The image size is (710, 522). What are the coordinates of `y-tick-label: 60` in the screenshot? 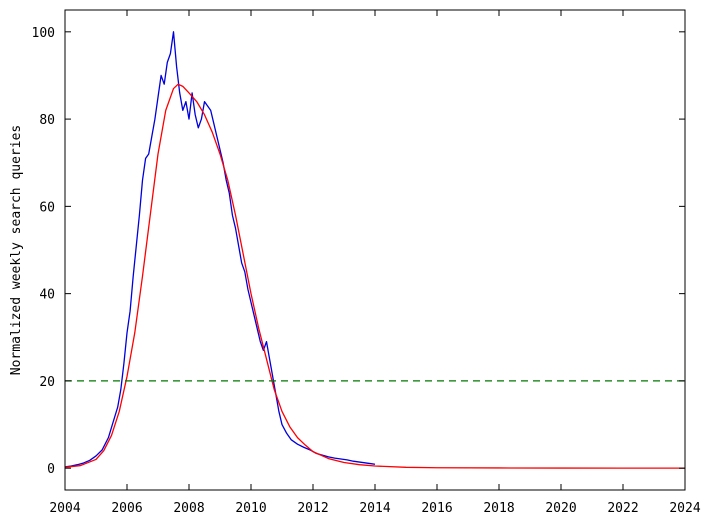 It's located at (47, 207).